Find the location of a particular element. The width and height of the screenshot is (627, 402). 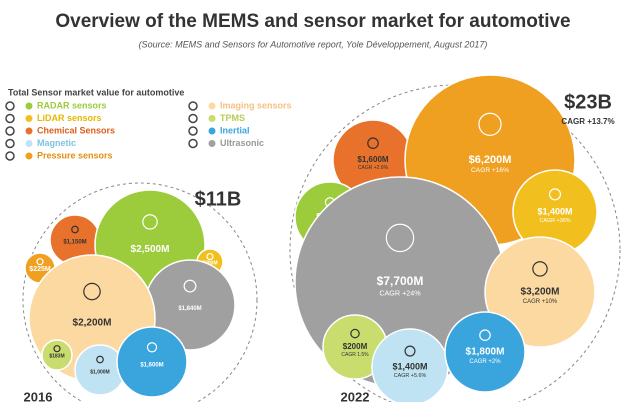

bubble-value: $2,500M is located at coordinates (150, 249).